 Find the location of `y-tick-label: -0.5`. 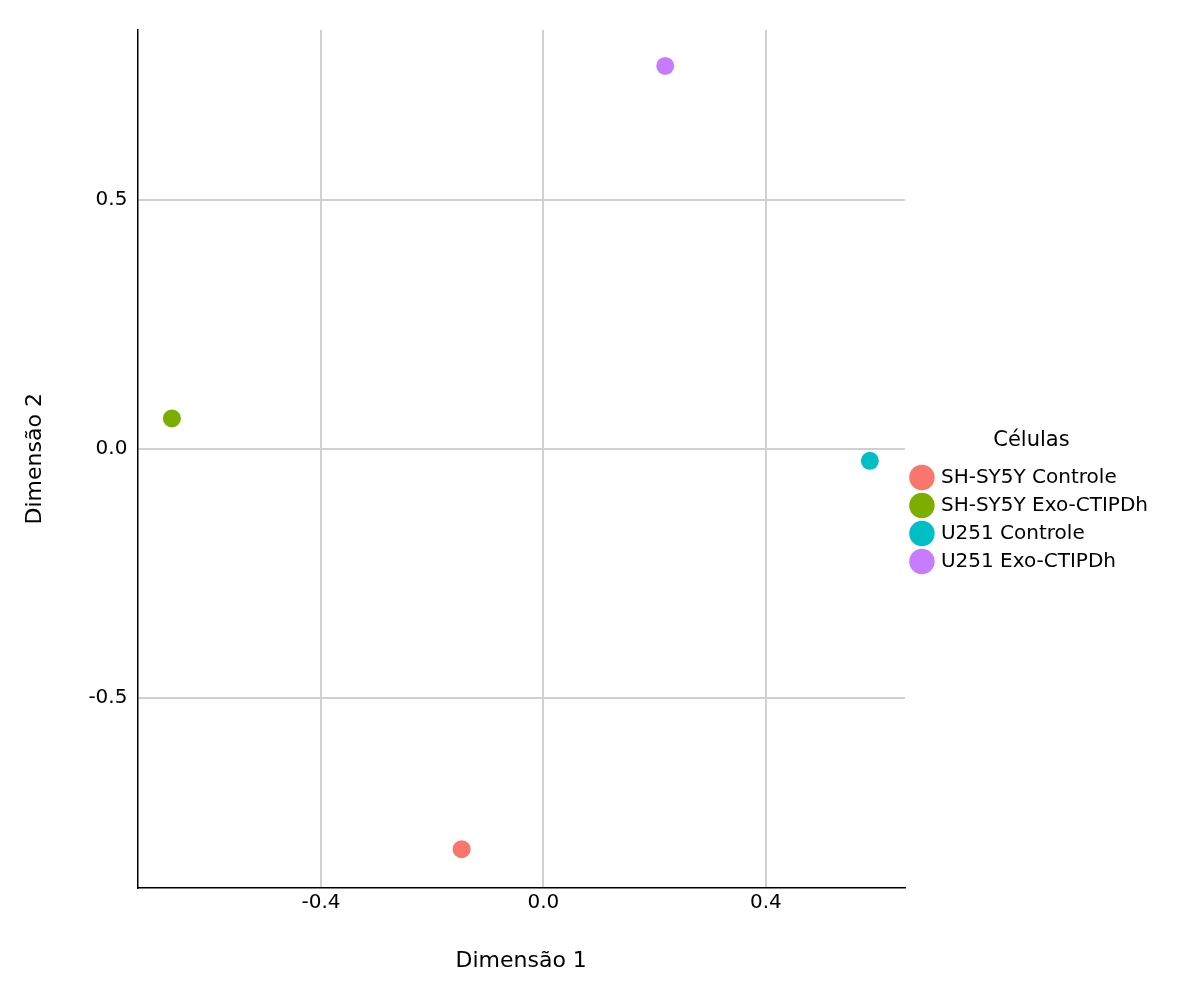

y-tick-label: -0.5 is located at coordinates (108, 696).